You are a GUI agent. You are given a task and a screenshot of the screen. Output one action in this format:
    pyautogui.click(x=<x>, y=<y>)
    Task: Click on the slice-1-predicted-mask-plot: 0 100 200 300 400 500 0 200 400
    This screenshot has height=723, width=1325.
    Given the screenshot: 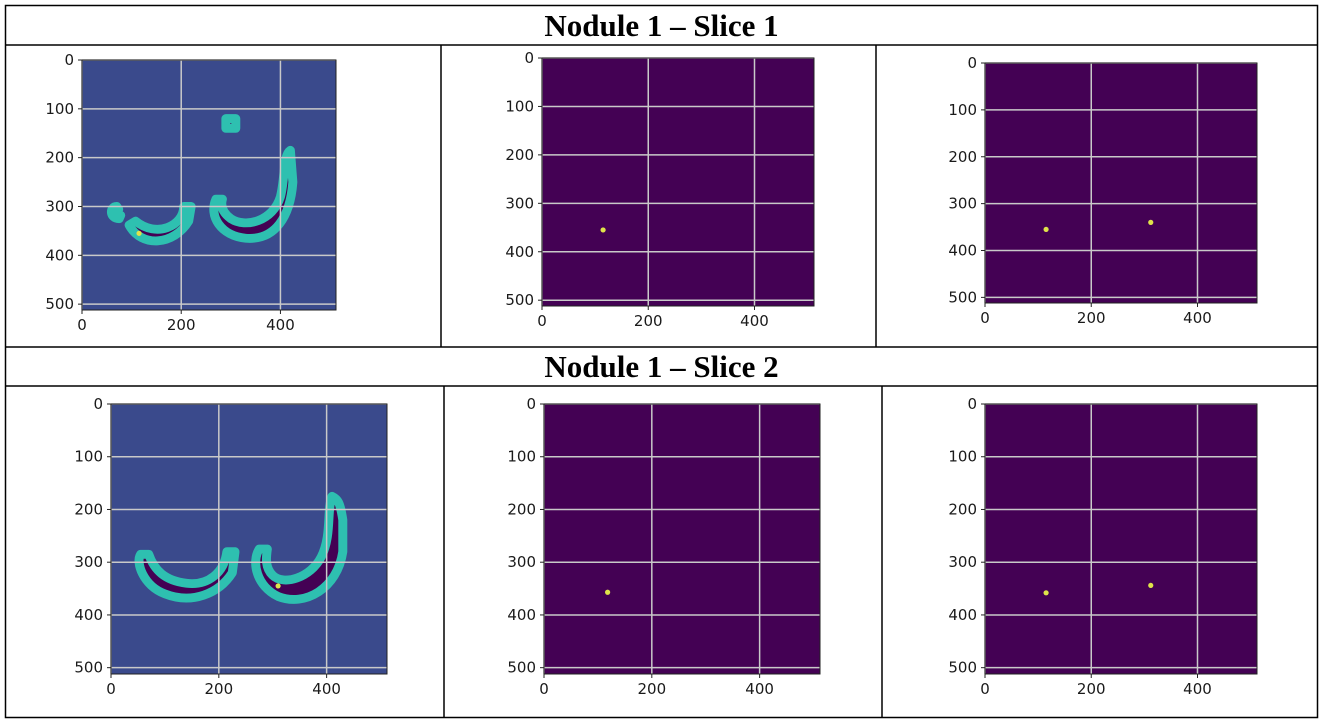 What is the action you would take?
    pyautogui.click(x=1097, y=196)
    